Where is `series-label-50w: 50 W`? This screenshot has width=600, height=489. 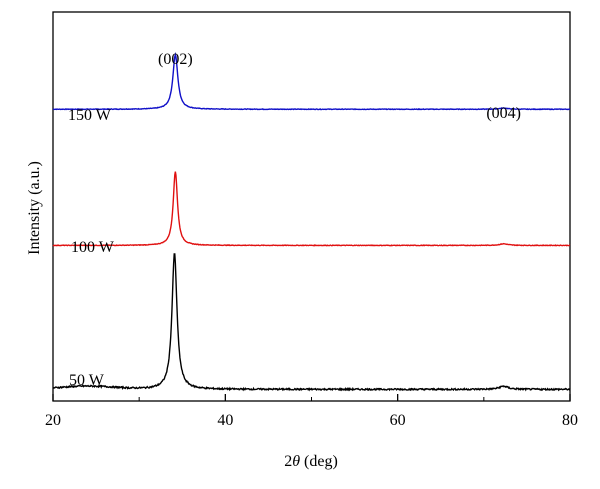 series-label-50w: 50 W is located at coordinates (87, 380).